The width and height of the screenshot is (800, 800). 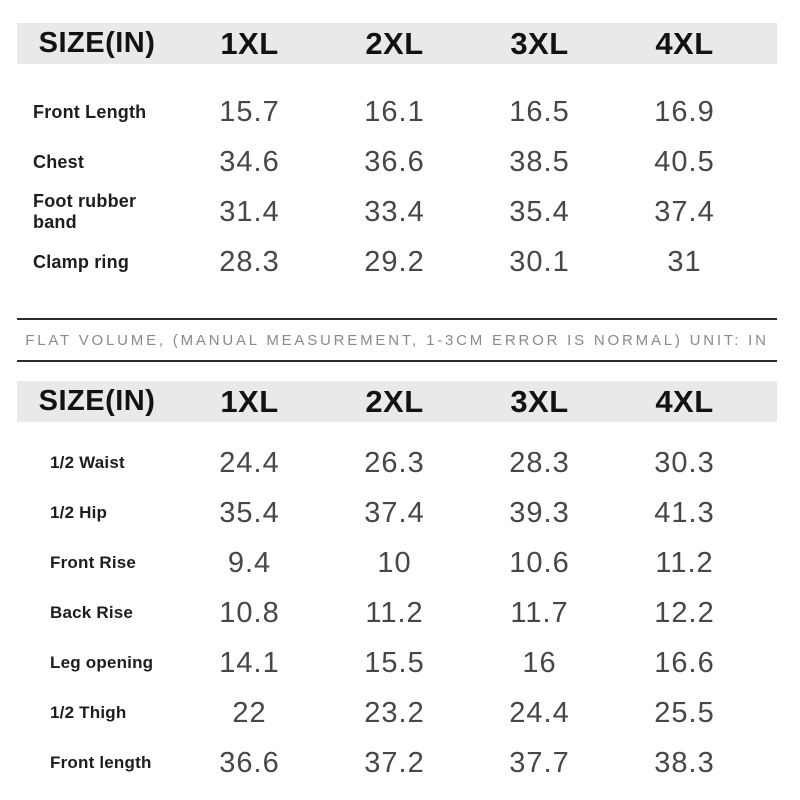 I want to click on row-label: 1/2 Thigh, so click(x=88, y=712).